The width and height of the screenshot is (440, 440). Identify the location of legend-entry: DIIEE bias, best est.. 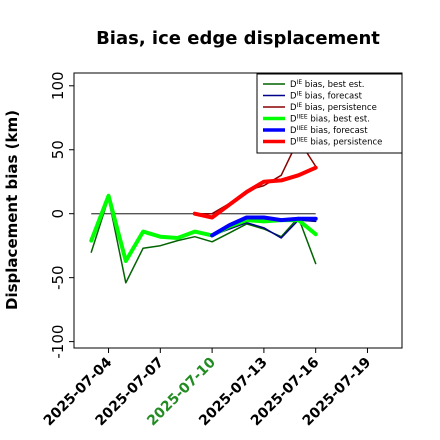
(330, 119).